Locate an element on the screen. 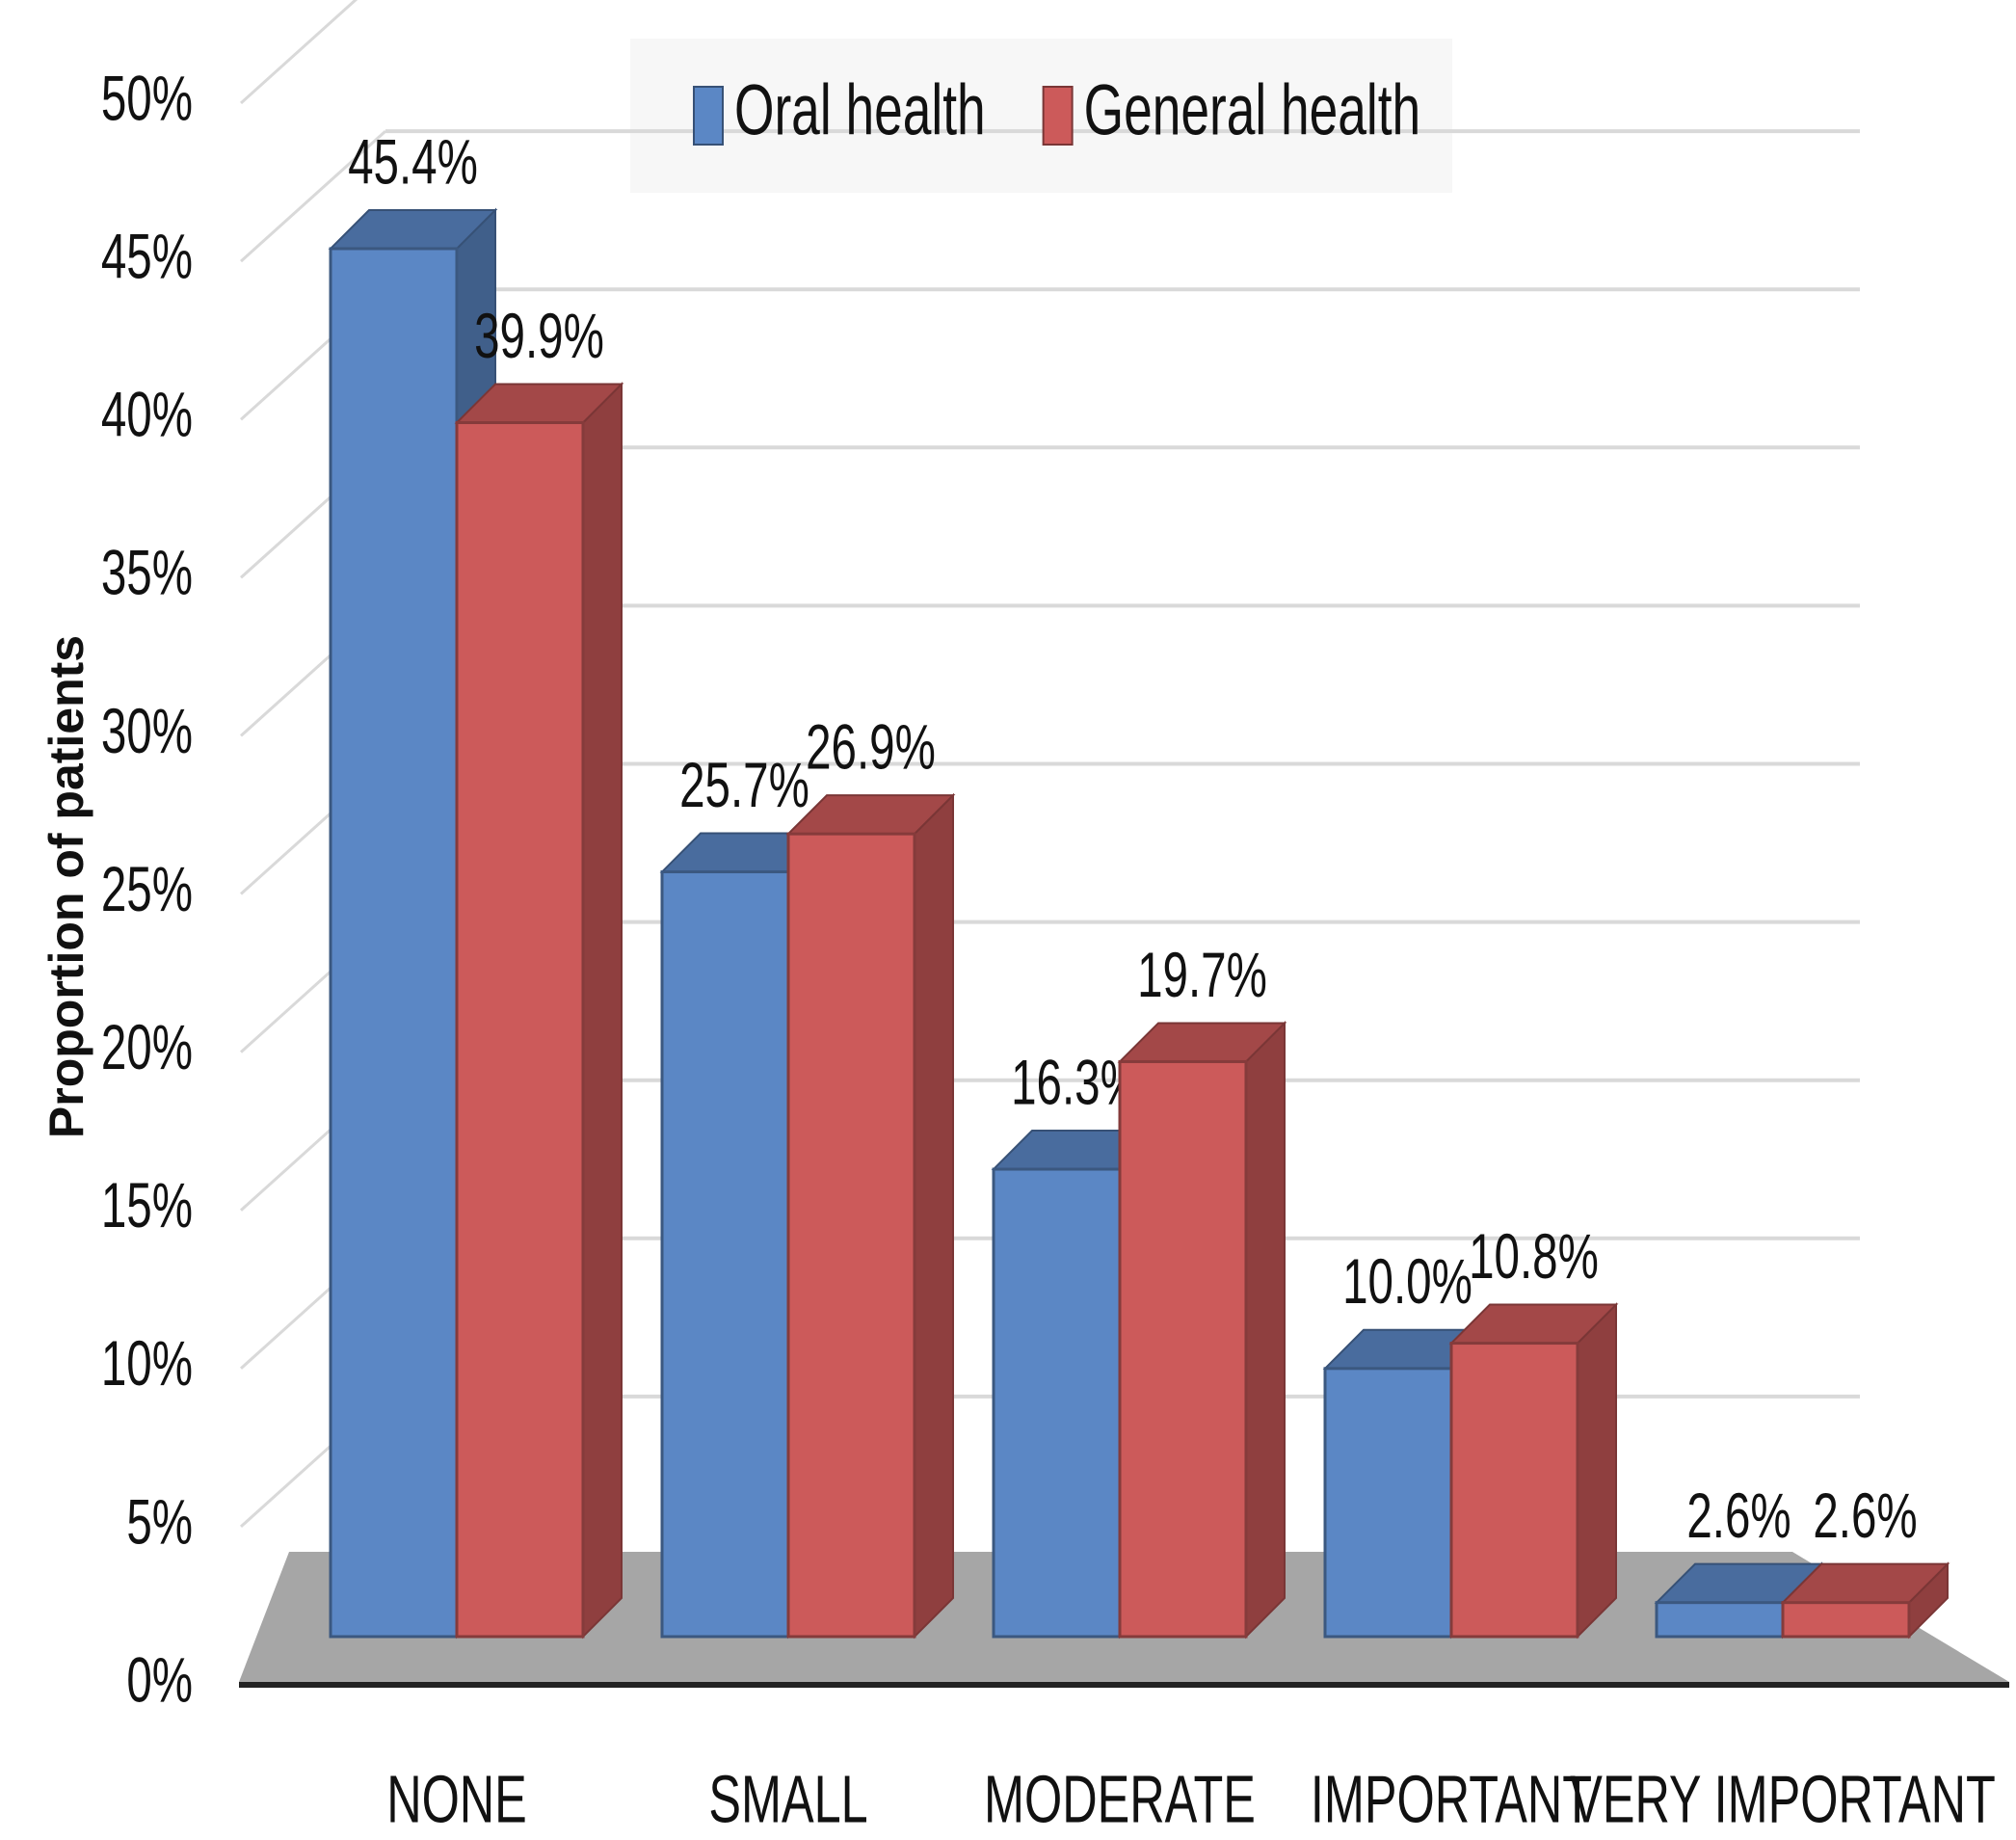 The image size is (2016, 1840). y-tick-label: 15% is located at coordinates (147, 1204).